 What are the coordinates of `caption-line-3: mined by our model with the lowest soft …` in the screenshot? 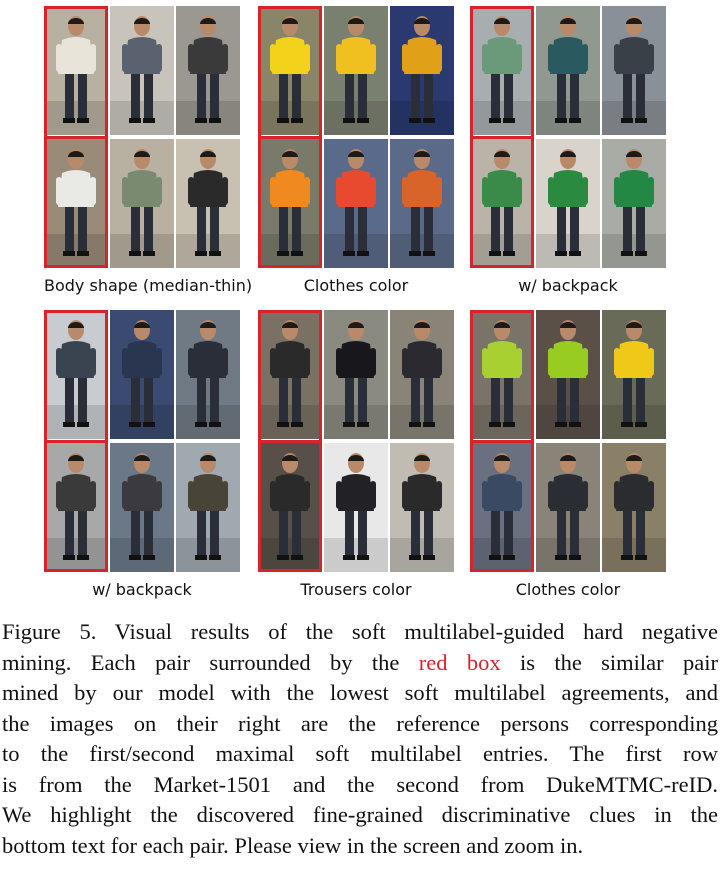 It's located at (360, 692).